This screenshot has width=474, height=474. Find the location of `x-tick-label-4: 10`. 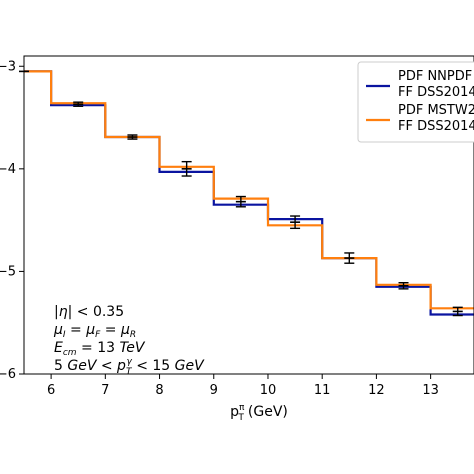

x-tick-label-4: 10 is located at coordinates (268, 390).